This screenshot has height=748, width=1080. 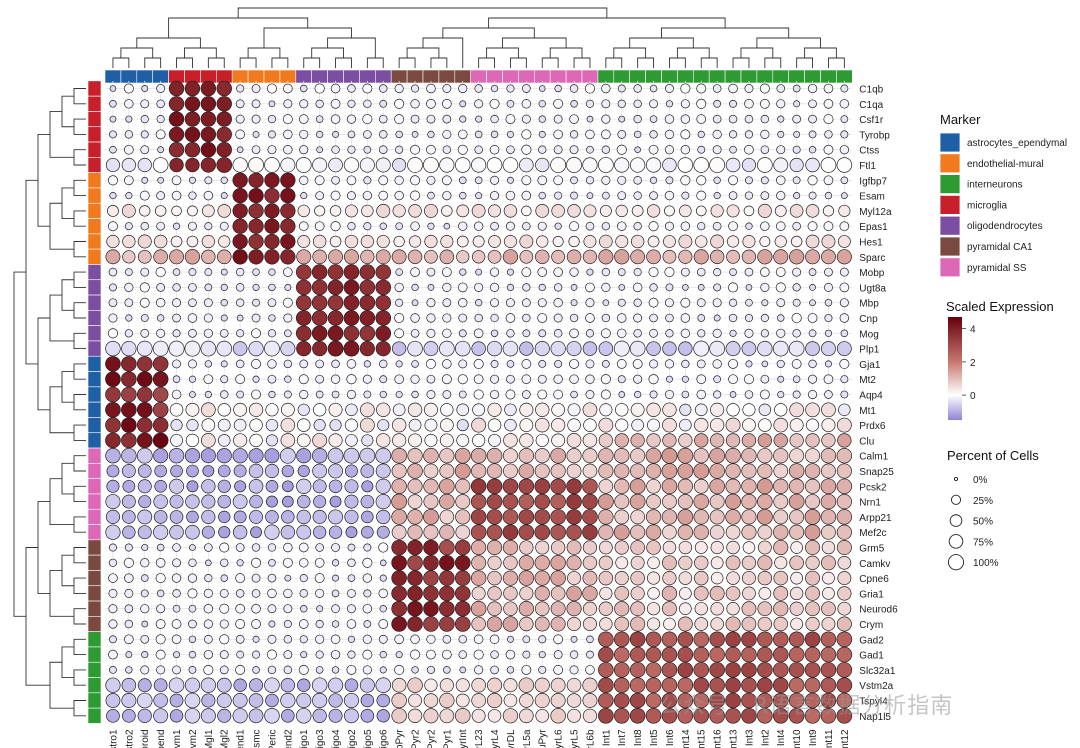 I want to click on row-label: Mog, so click(x=868, y=334).